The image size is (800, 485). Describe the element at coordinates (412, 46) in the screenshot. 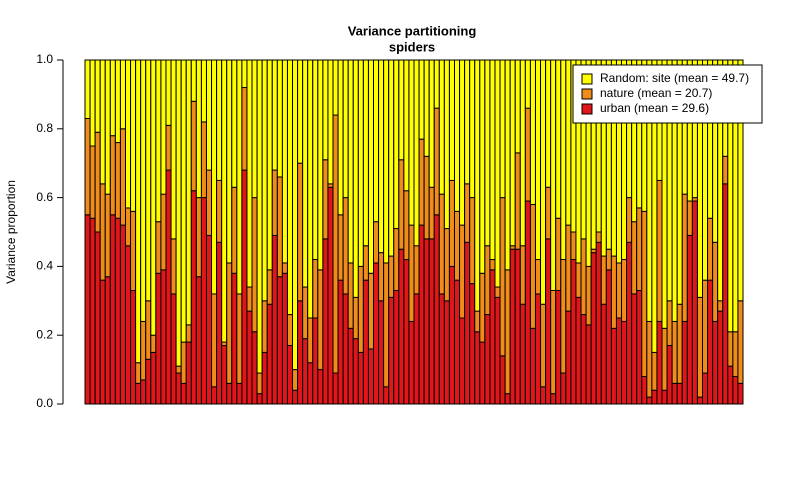

I see `chart-subtitle: spiders` at that location.